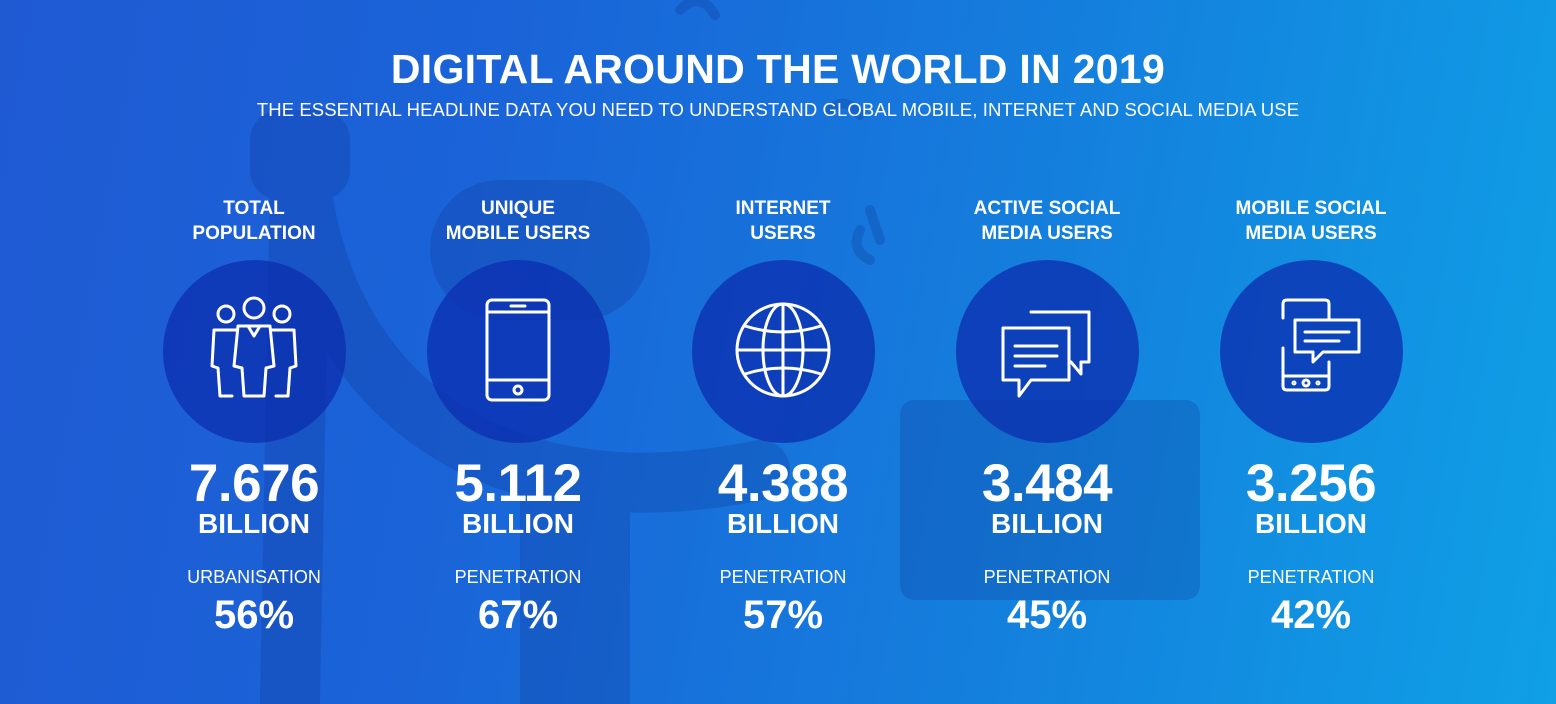 This screenshot has width=1556, height=704. Describe the element at coordinates (254, 577) in the screenshot. I see `stat-sub-label: URBANISATION` at that location.